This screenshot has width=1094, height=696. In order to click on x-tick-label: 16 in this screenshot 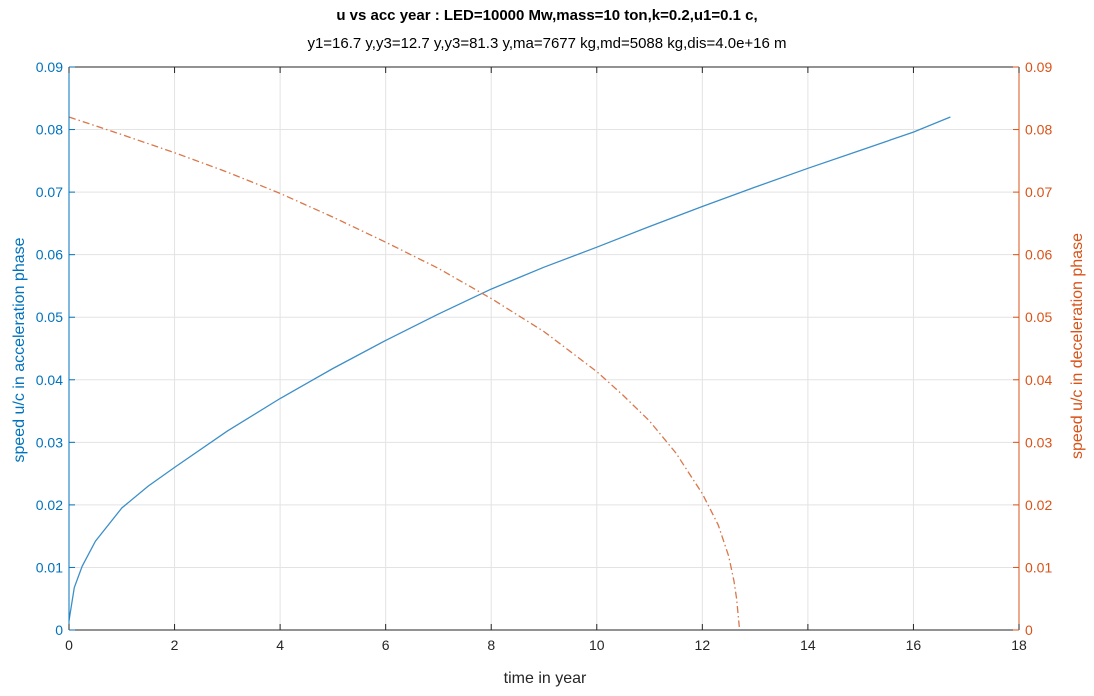, I will do `click(914, 645)`.